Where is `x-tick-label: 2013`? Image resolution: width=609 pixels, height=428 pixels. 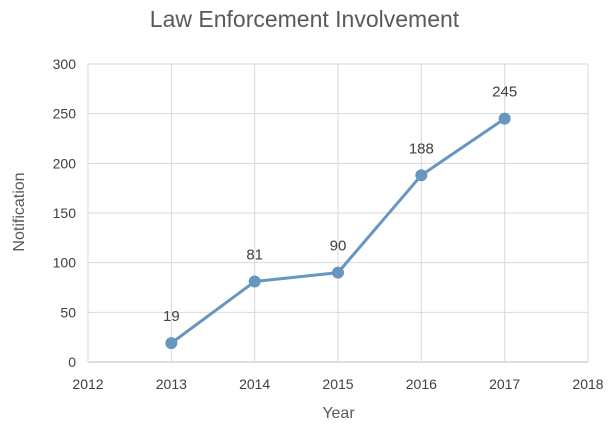 x-tick-label: 2013 is located at coordinates (171, 384).